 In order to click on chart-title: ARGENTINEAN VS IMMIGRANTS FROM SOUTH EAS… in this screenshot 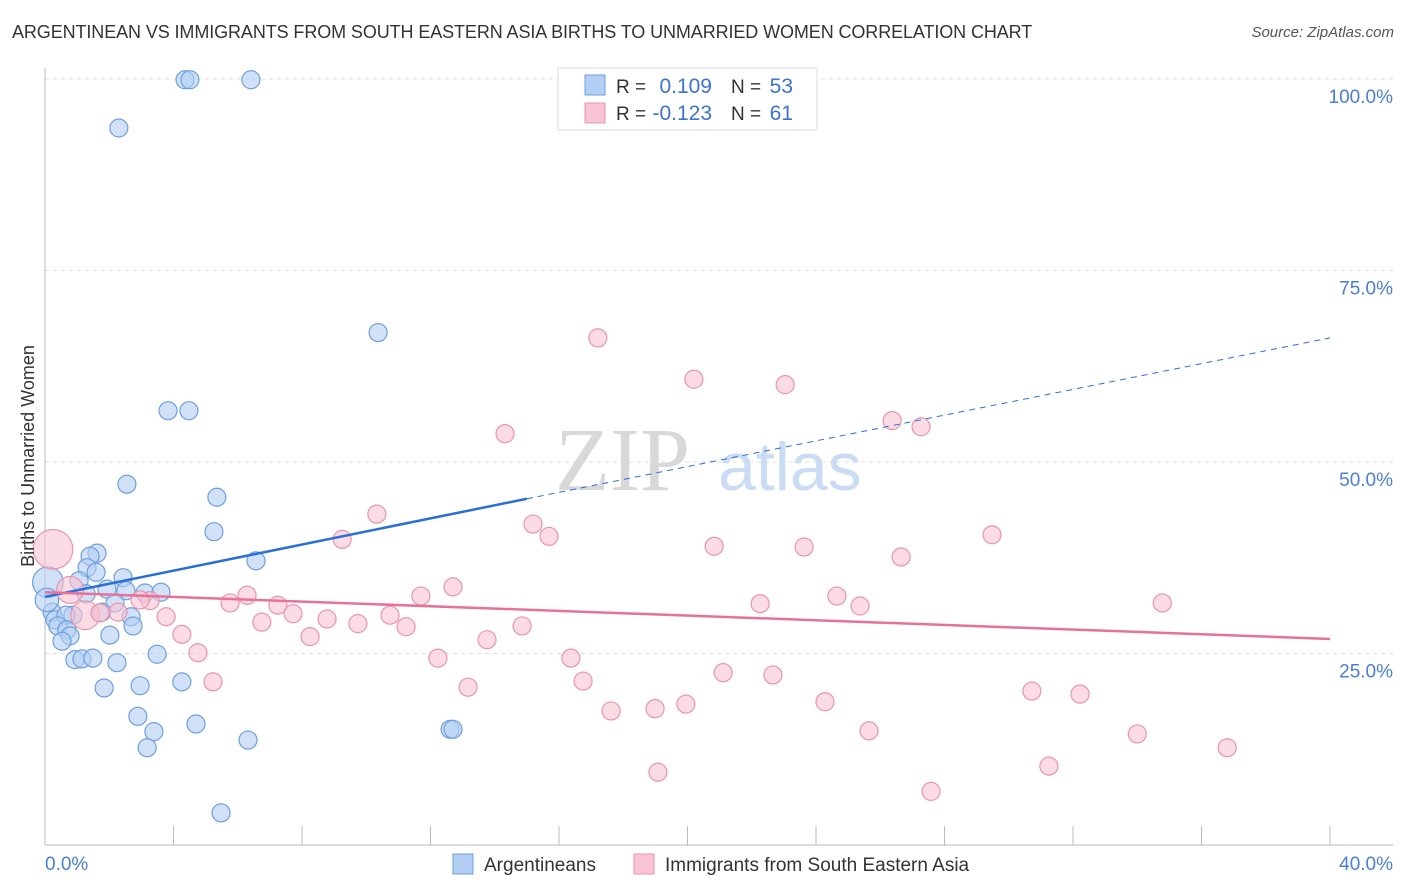, I will do `click(522, 32)`.